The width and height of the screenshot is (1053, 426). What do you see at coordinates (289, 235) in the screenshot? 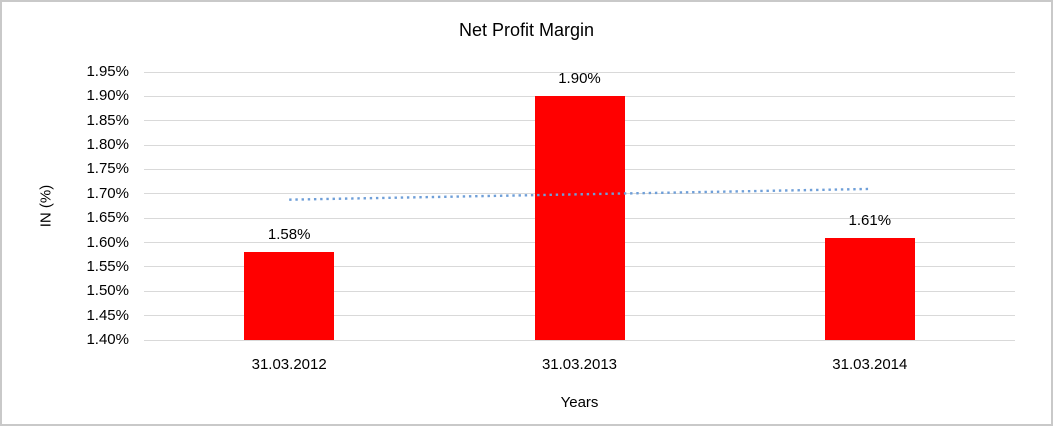
I see `bar-value-label: 1.58%` at bounding box center [289, 235].